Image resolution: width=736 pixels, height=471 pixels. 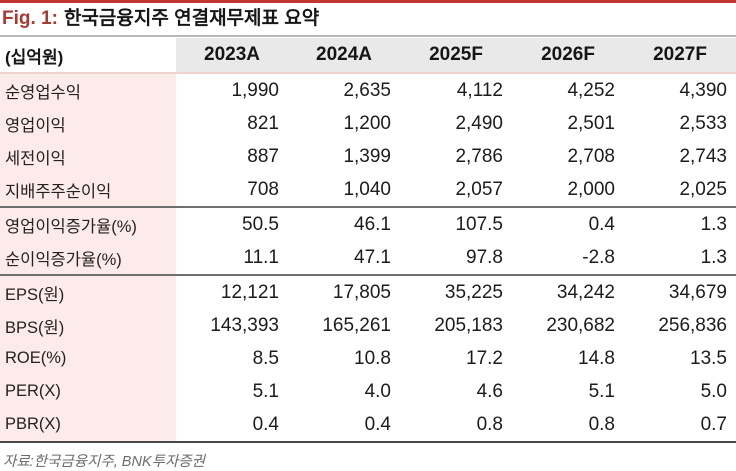 I want to click on cell-value: 1,990, so click(x=255, y=90).